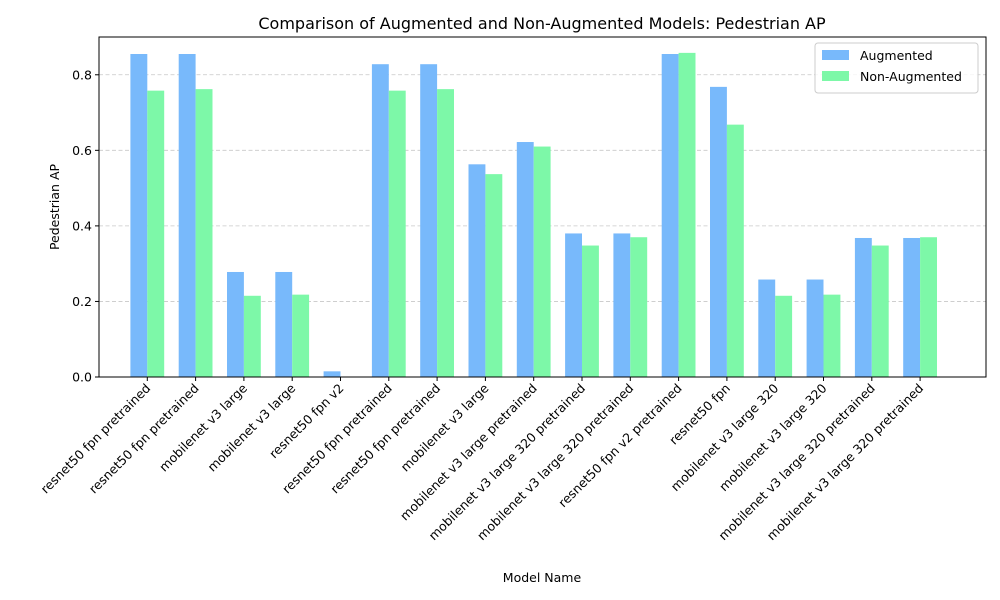 Image resolution: width=1000 pixels, height=600 pixels. What do you see at coordinates (896, 55) in the screenshot?
I see `legend-label-augmented: Augmented` at bounding box center [896, 55].